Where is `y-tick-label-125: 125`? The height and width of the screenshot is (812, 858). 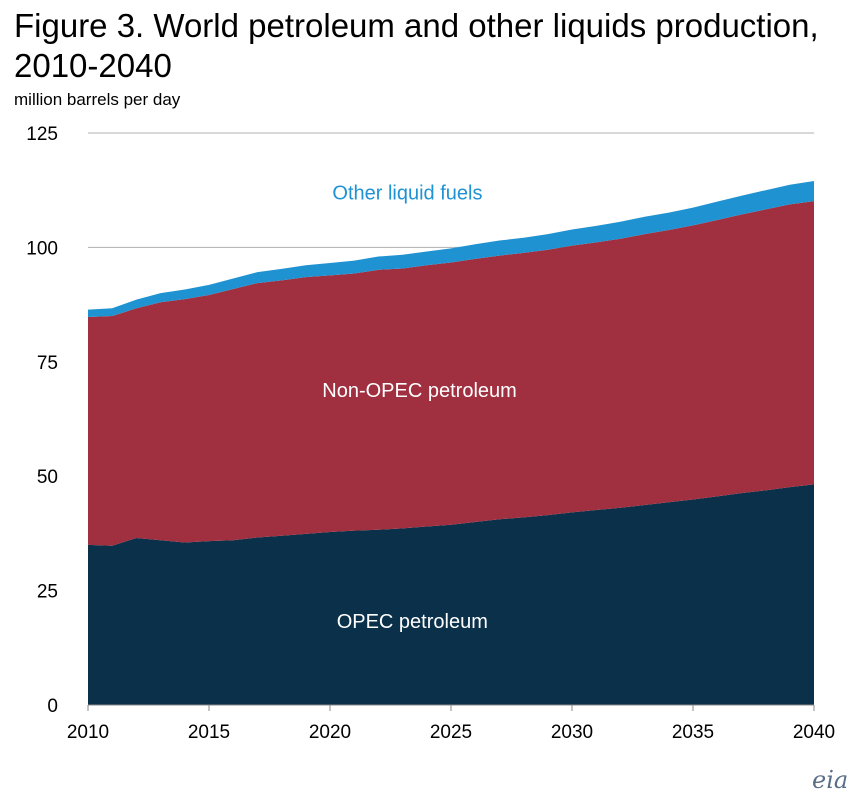 y-tick-label-125: 125 is located at coordinates (42, 134).